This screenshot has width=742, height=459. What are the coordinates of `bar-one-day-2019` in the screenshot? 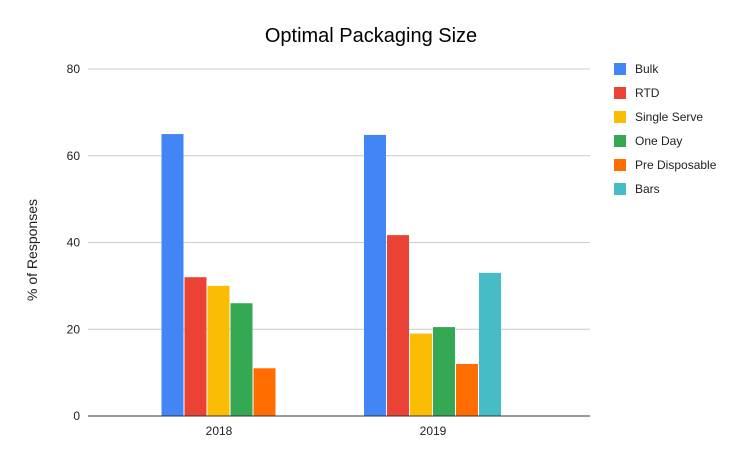 It's located at (444, 371).